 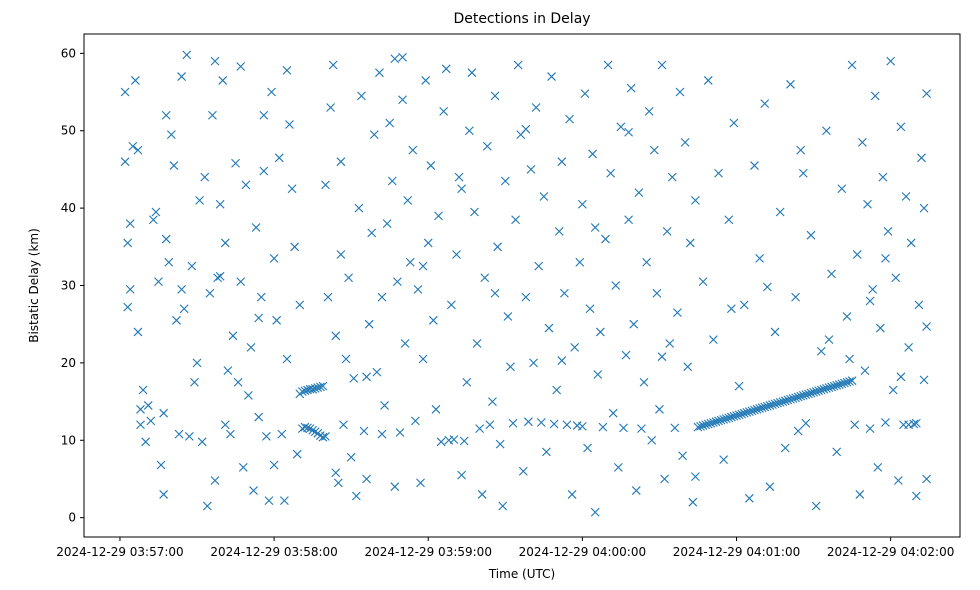 I want to click on x-tick-label: 2024-12-29 03:59:00, so click(x=428, y=552).